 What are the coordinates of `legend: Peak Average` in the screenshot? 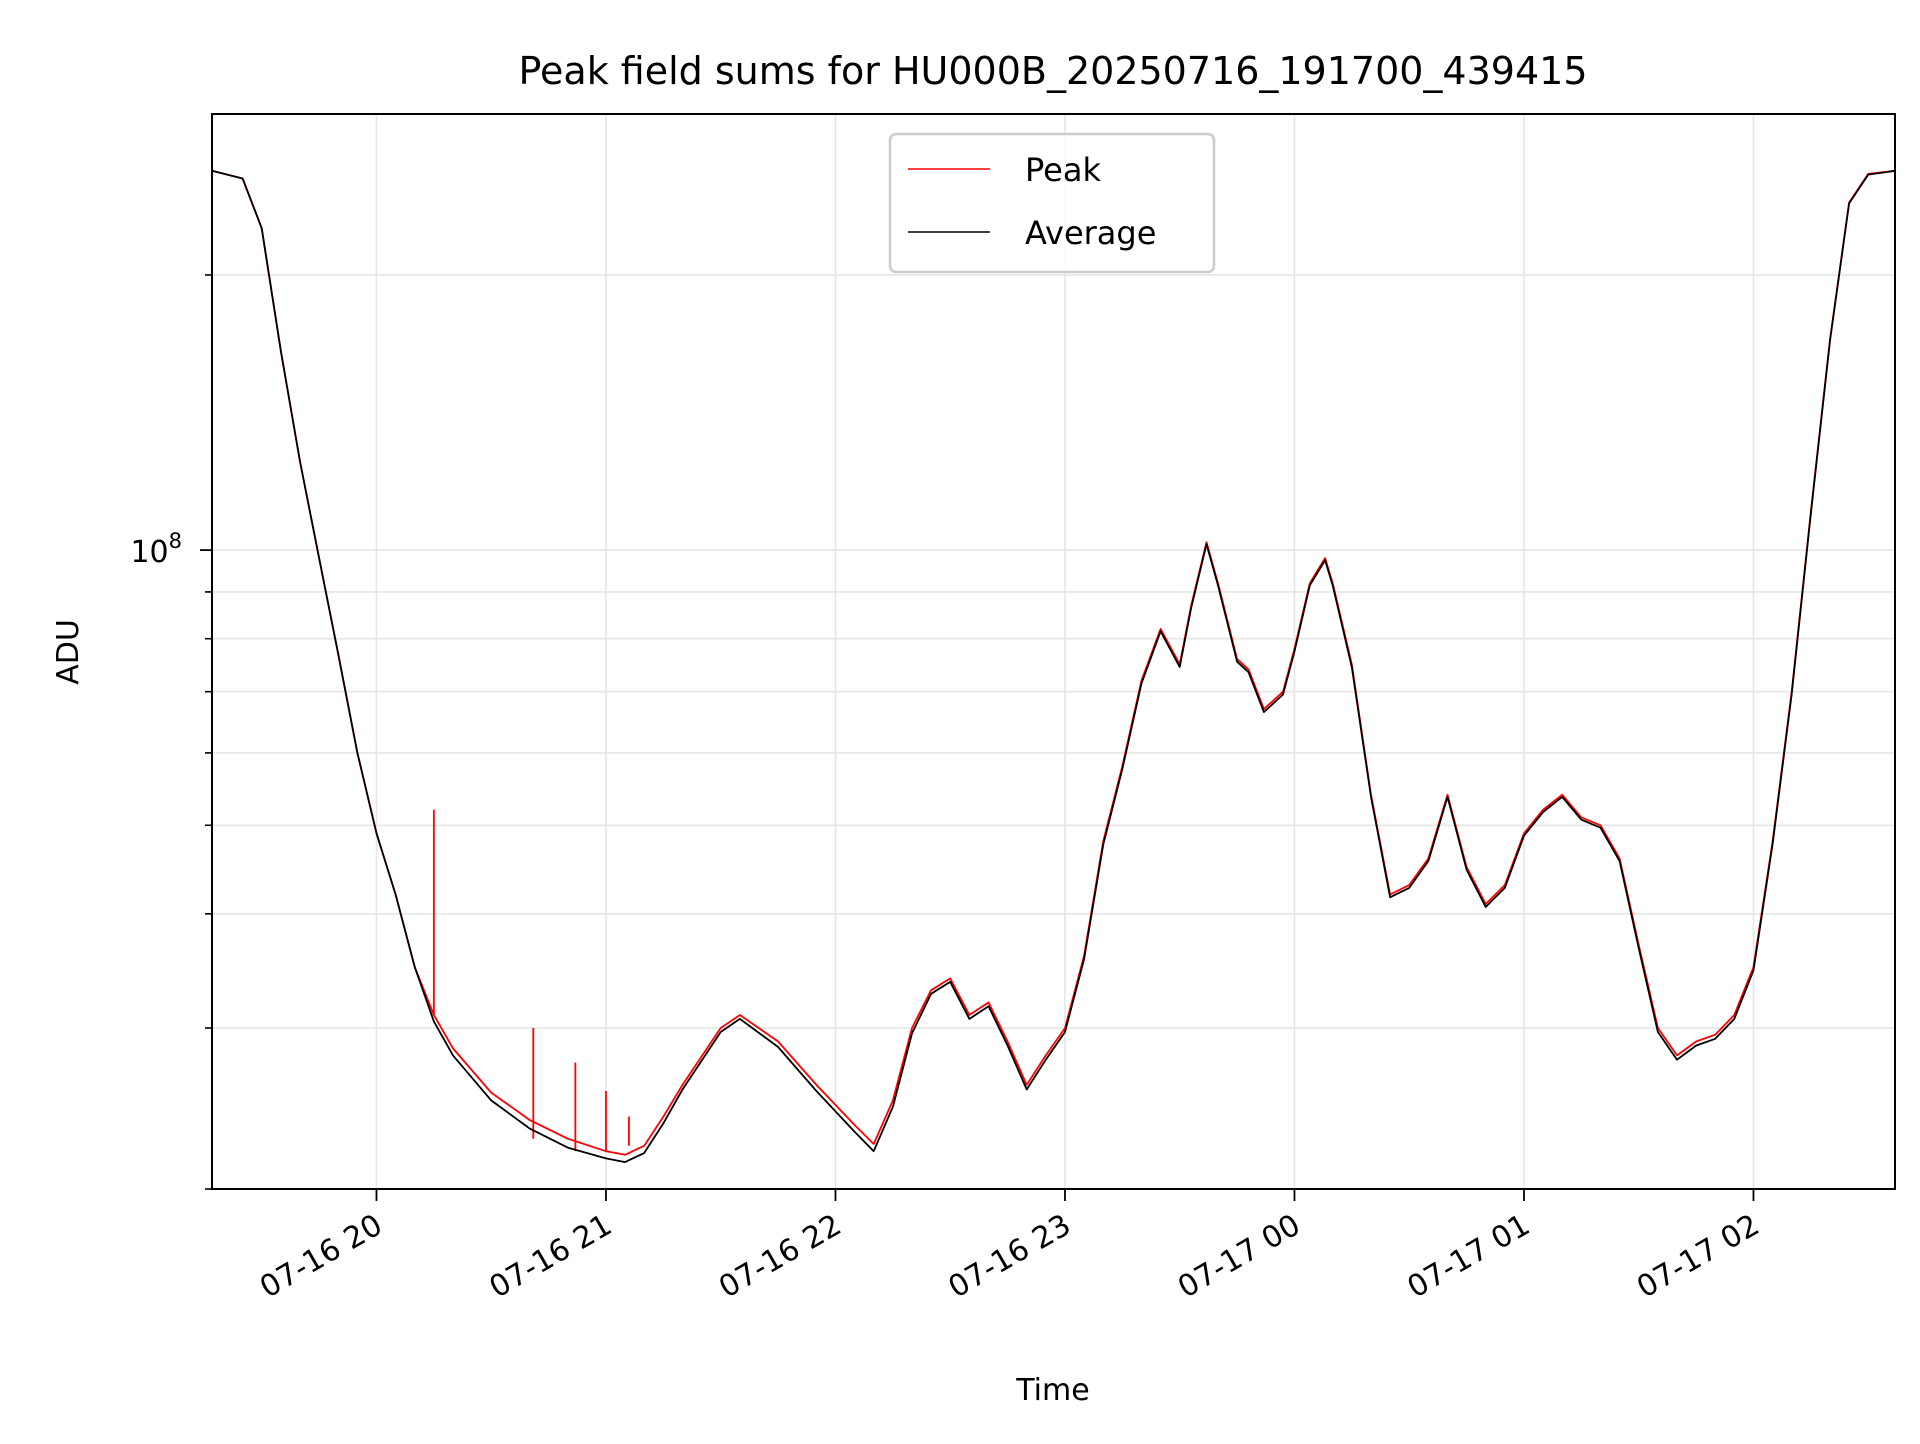 It's located at (1052, 203).